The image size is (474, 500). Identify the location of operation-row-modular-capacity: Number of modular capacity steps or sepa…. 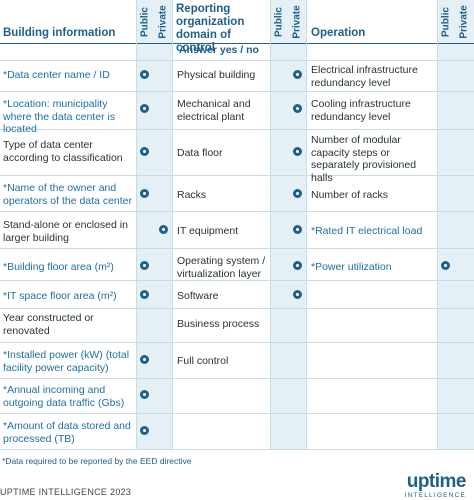
(364, 159).